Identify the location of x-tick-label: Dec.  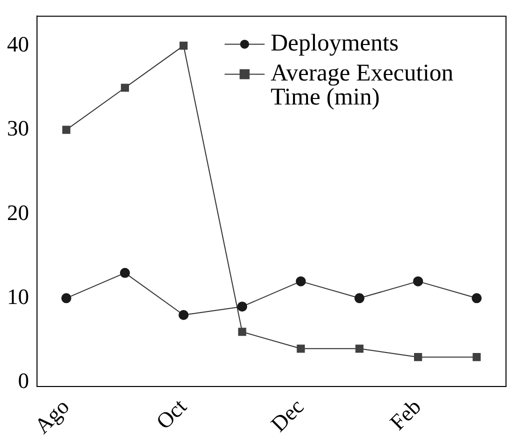
(287, 415).